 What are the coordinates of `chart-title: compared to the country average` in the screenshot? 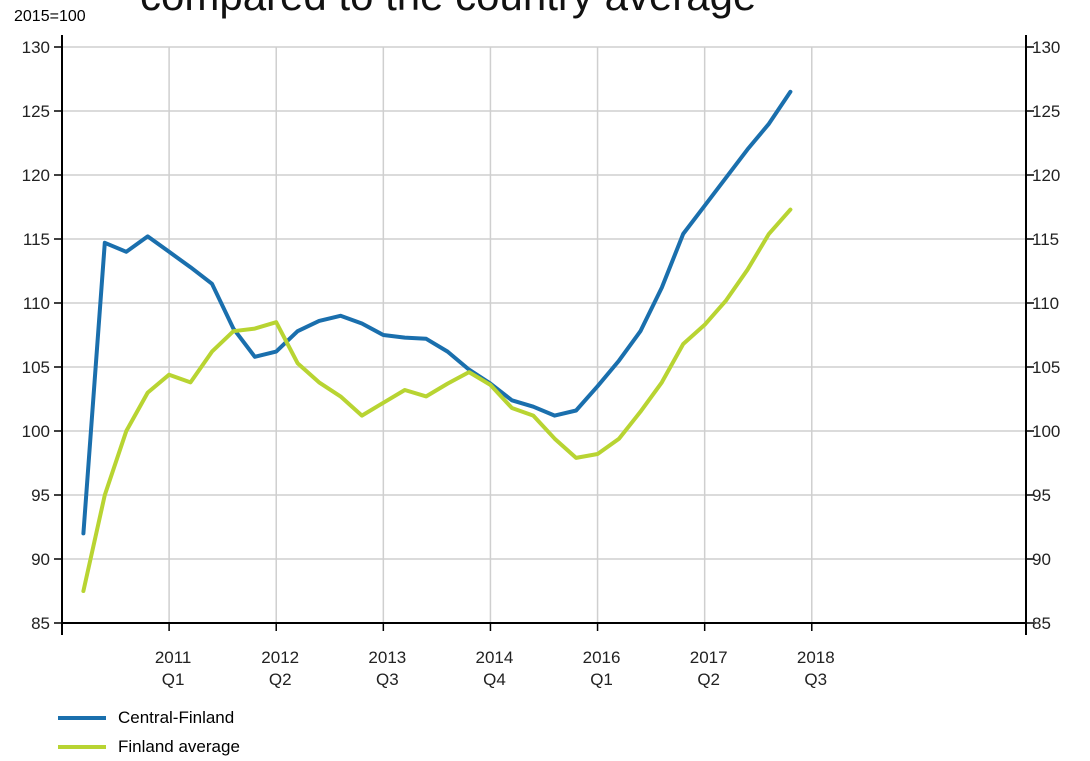 It's located at (448, 10).